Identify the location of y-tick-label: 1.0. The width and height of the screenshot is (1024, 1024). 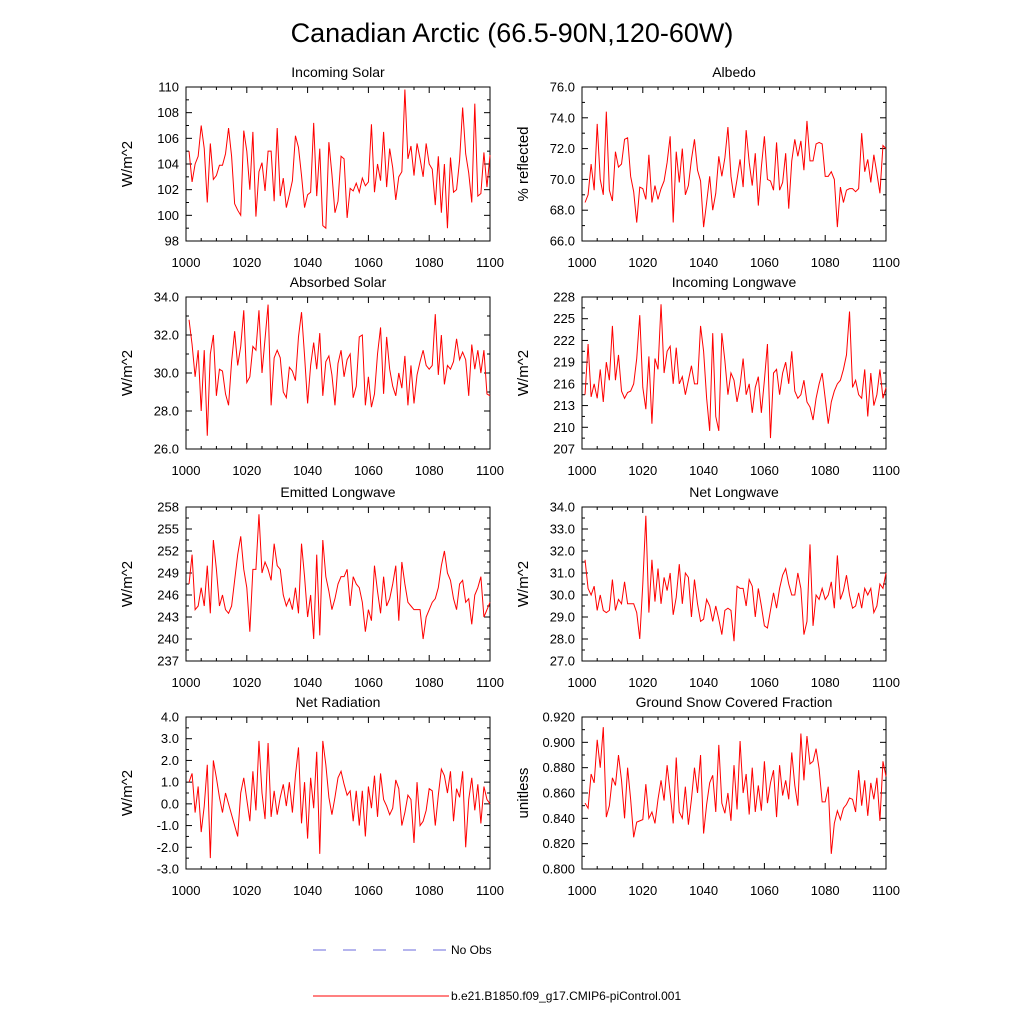
(170, 782).